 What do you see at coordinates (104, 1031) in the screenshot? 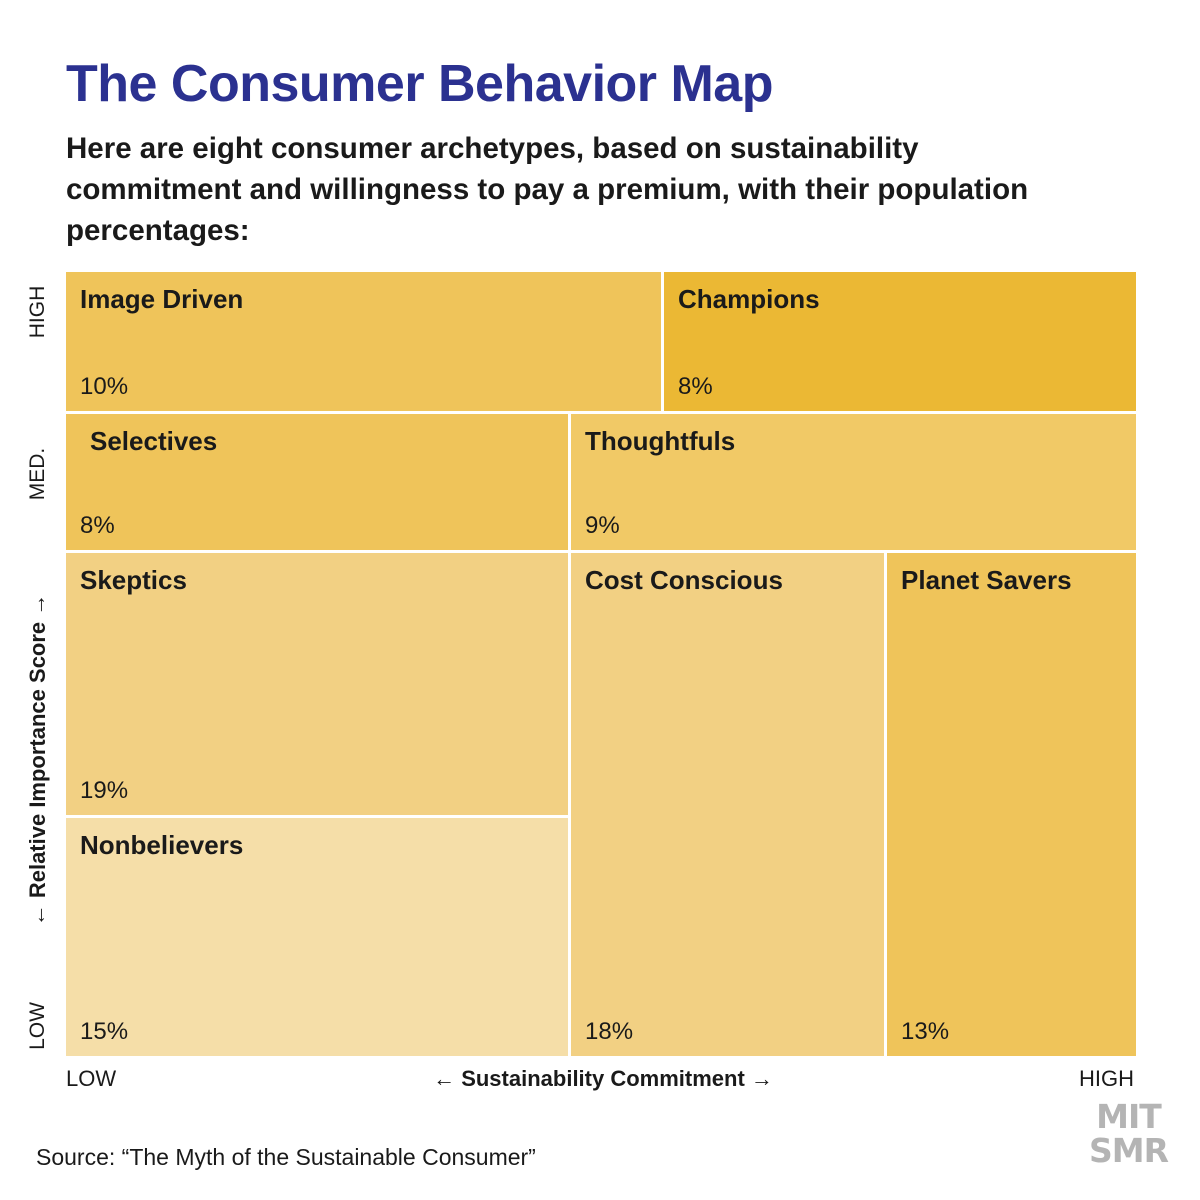
I see `cell-percent: 15%` at bounding box center [104, 1031].